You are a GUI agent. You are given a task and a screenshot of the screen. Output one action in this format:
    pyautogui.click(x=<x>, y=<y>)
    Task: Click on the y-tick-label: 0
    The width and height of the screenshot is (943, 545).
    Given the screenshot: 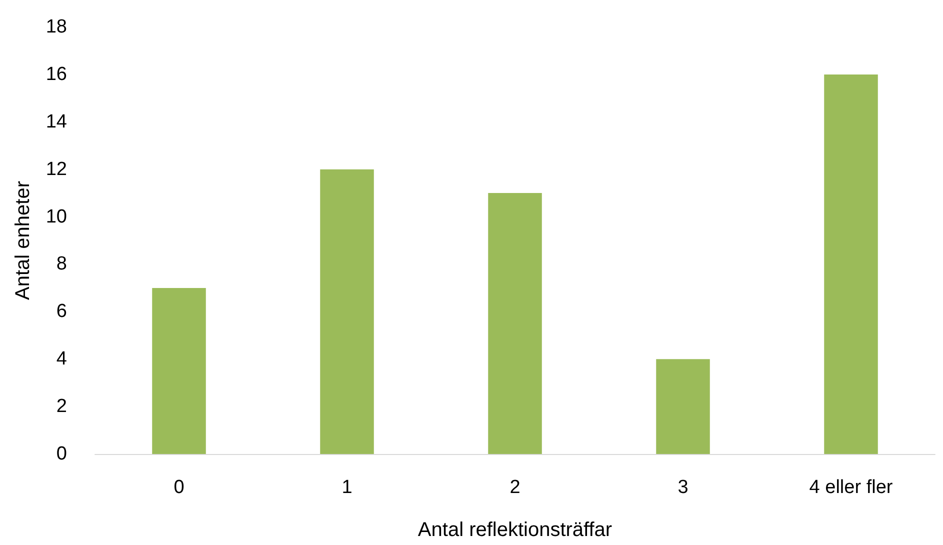 What is the action you would take?
    pyautogui.click(x=61, y=454)
    